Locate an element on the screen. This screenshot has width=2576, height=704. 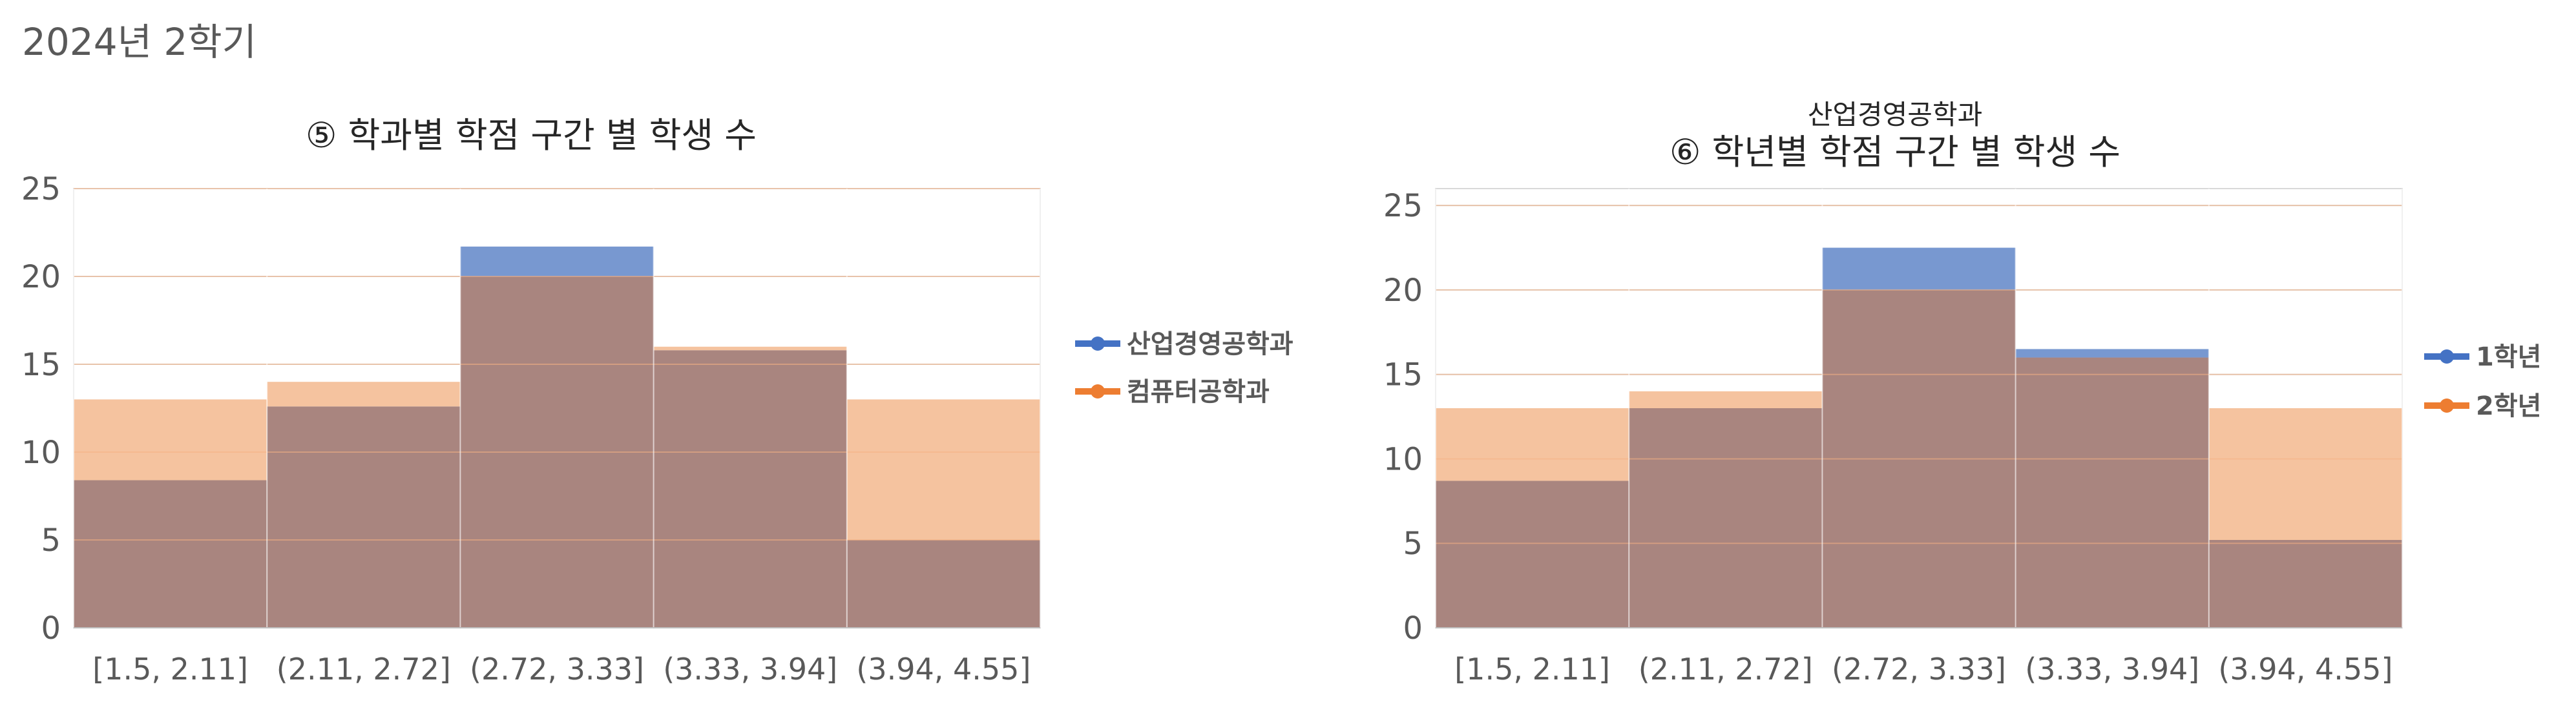
legend-label: 1학년 is located at coordinates (2508, 357).